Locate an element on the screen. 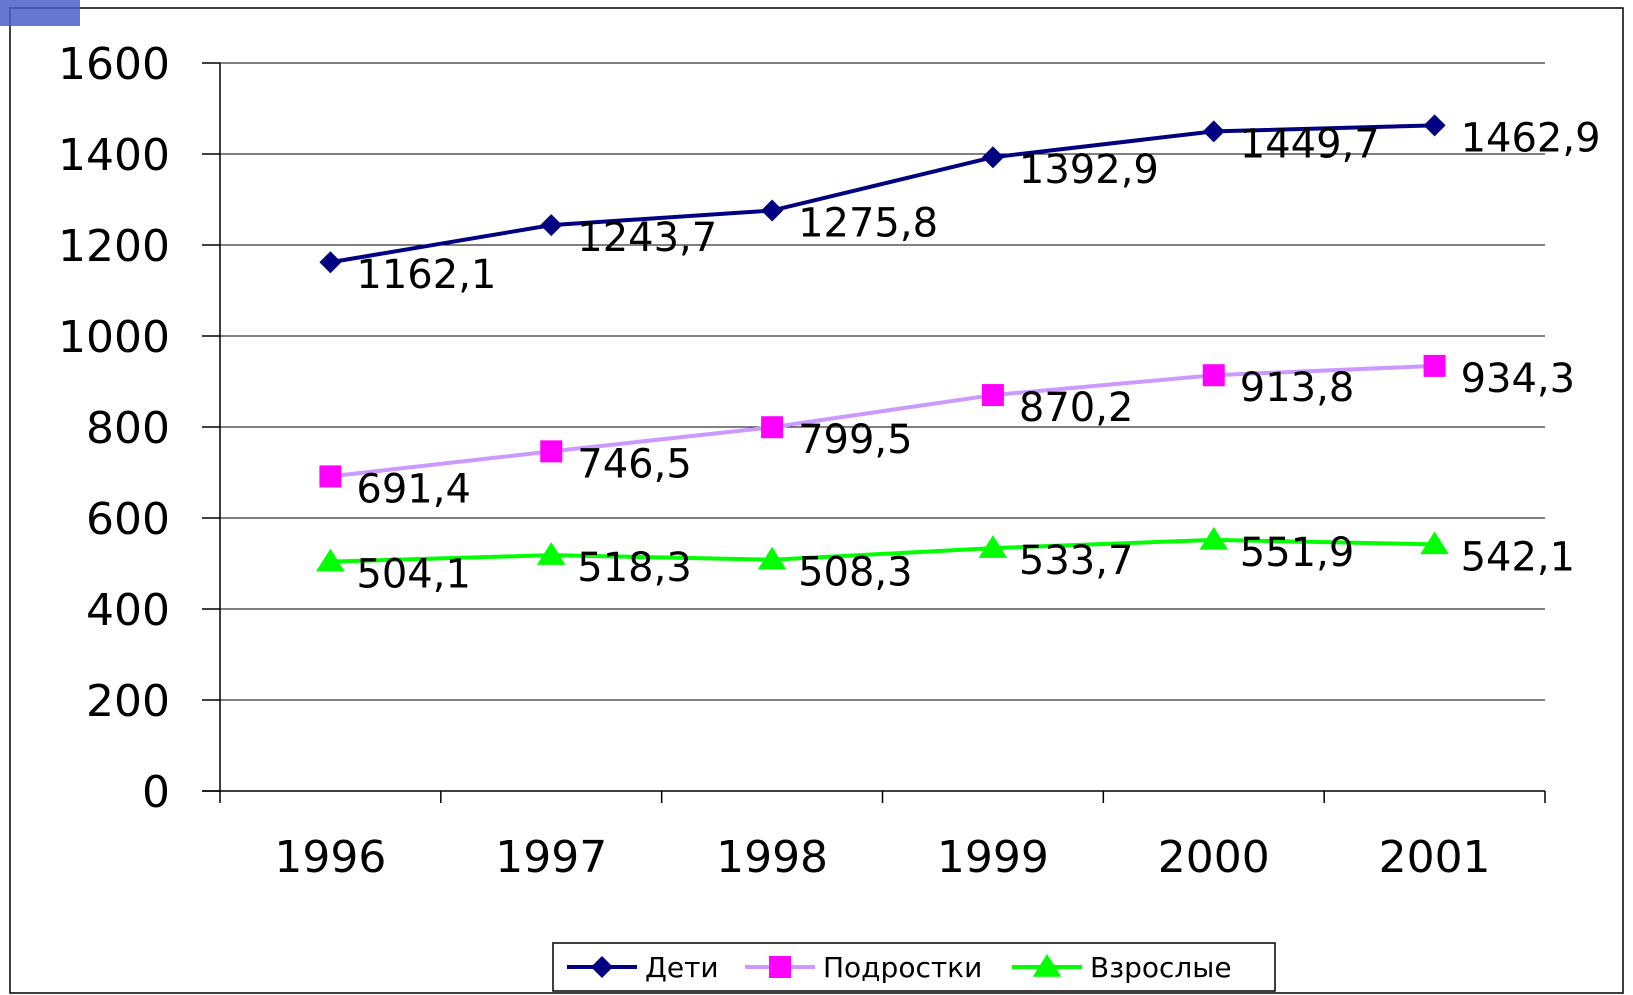 This screenshot has width=1633, height=995. data-label: 1275,8 is located at coordinates (868, 224).